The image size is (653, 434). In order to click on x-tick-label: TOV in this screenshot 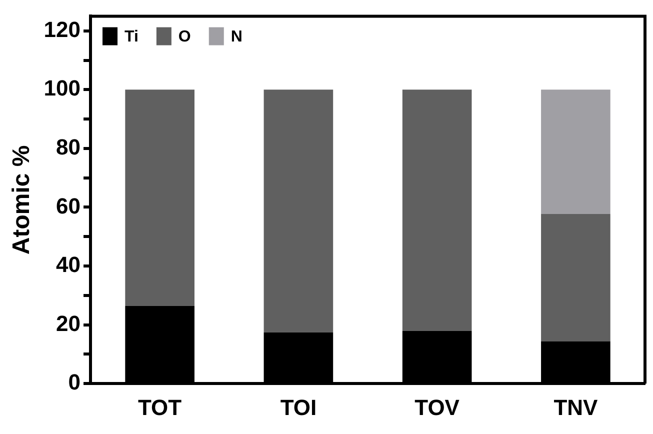, I will do `click(437, 407)`.